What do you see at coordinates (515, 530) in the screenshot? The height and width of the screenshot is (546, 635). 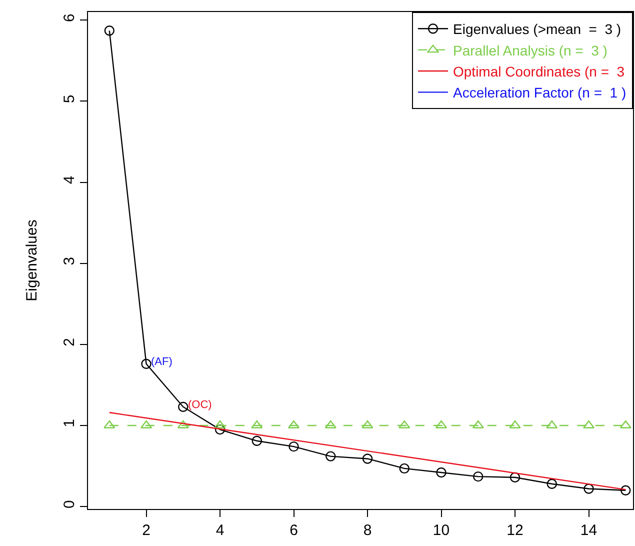 I see `x-tick-label: 12` at bounding box center [515, 530].